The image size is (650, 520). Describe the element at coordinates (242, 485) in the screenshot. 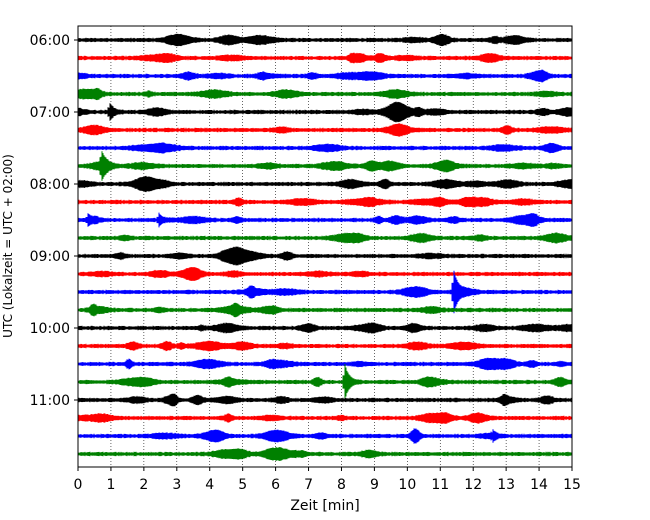

I see `x-tick-label: 5` at that location.